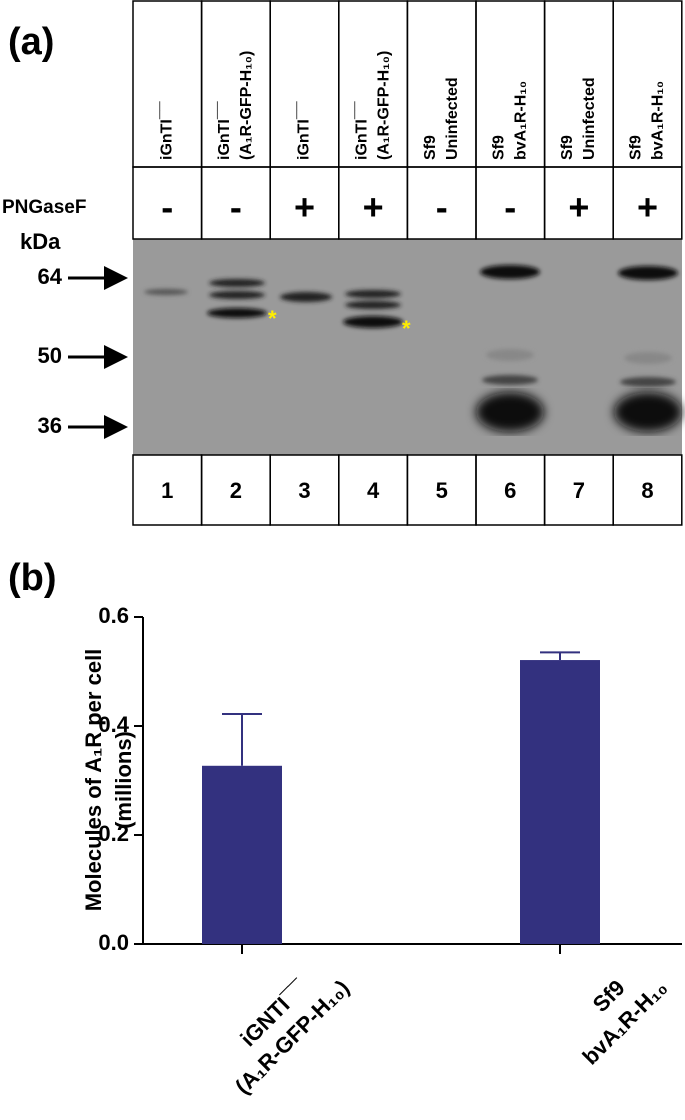  I want to click on lane-number: 4, so click(373, 490).